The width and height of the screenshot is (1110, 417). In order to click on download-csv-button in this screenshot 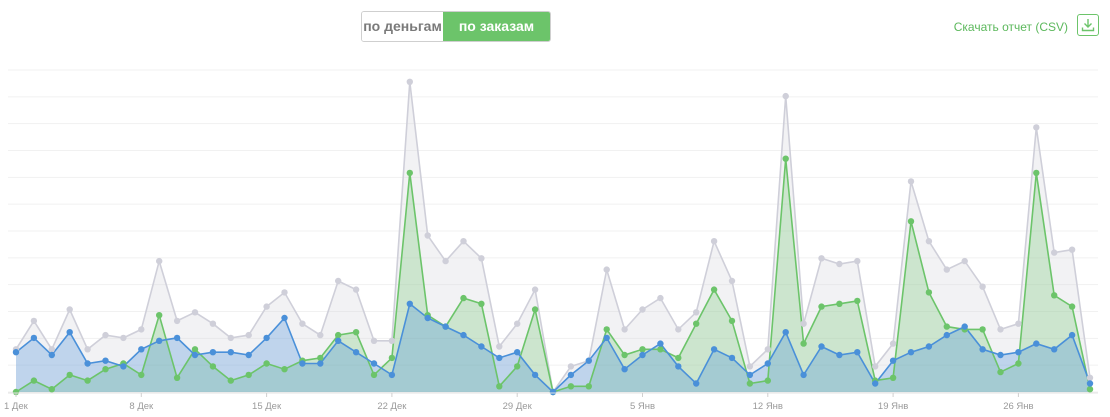, I will do `click(1088, 25)`.